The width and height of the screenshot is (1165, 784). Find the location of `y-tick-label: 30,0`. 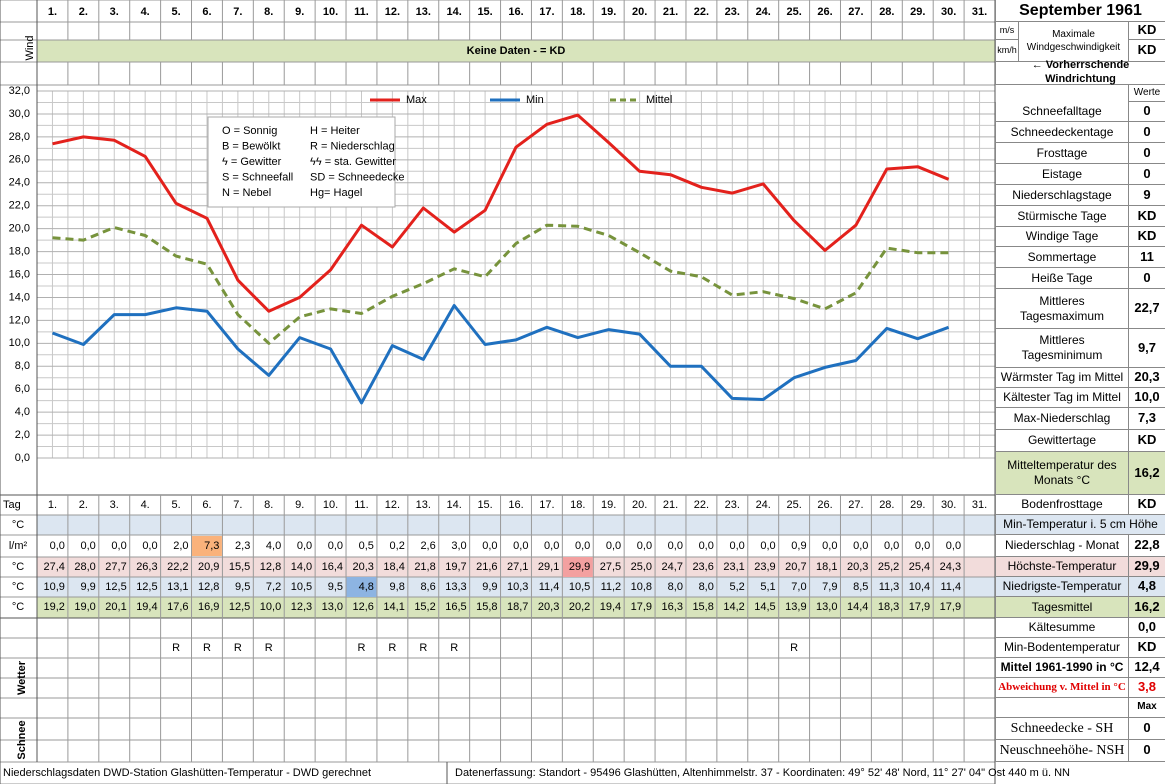

y-tick-label: 30,0 is located at coordinates (19, 114).